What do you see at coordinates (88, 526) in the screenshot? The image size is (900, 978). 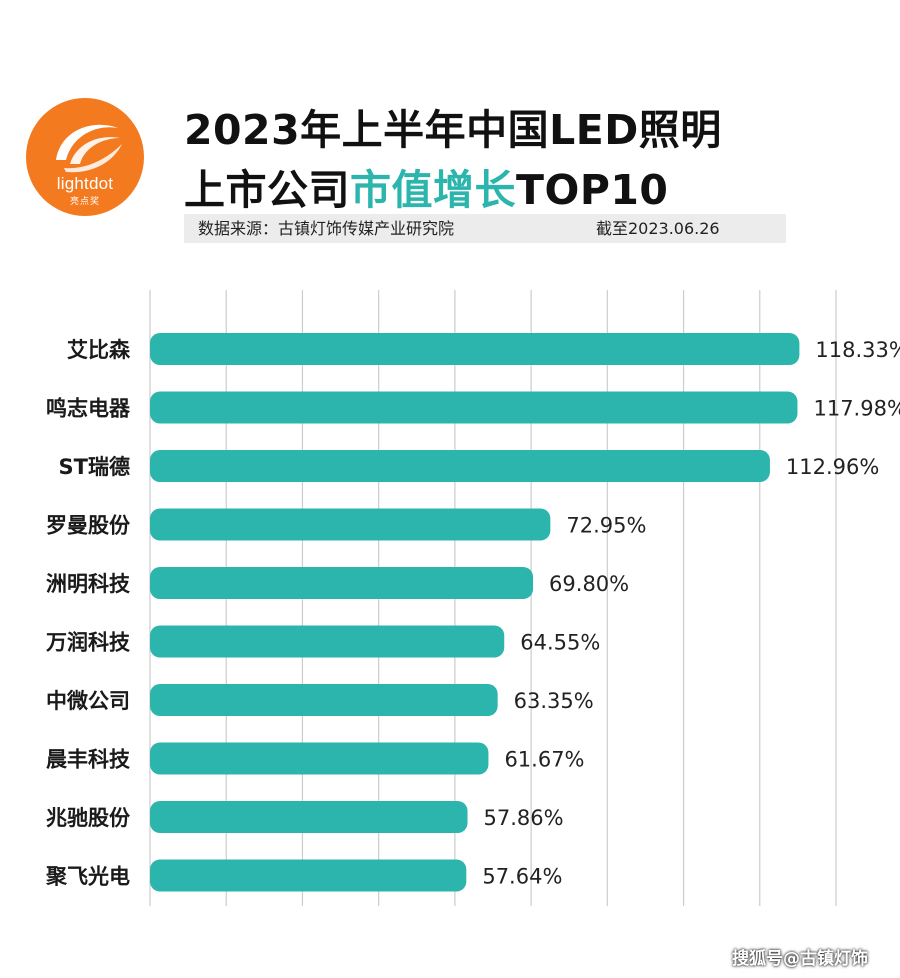 I see `category-label: 罗曼股份` at bounding box center [88, 526].